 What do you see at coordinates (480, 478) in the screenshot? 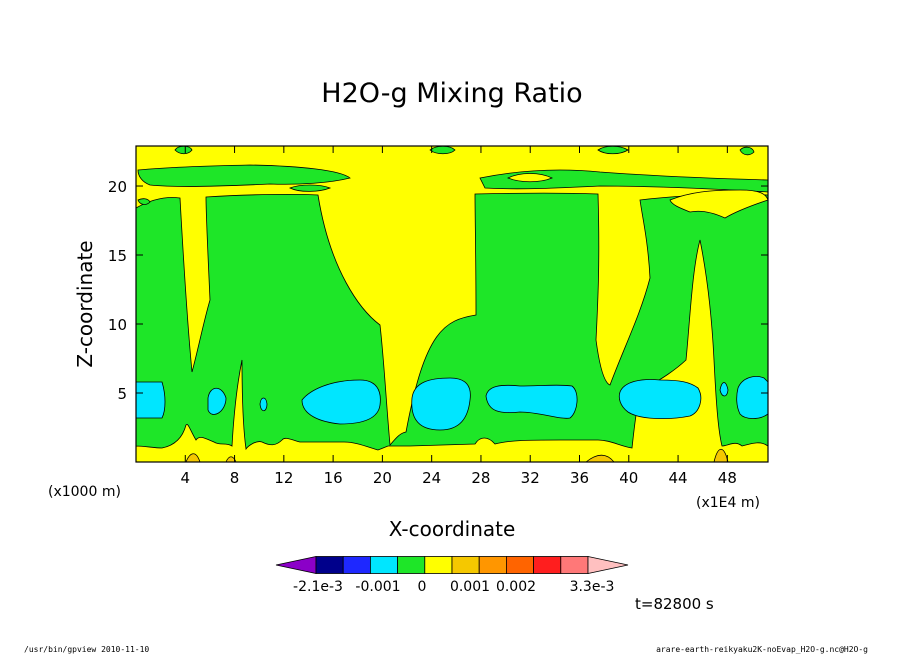
I see `x-tick-label: 28` at bounding box center [480, 478].